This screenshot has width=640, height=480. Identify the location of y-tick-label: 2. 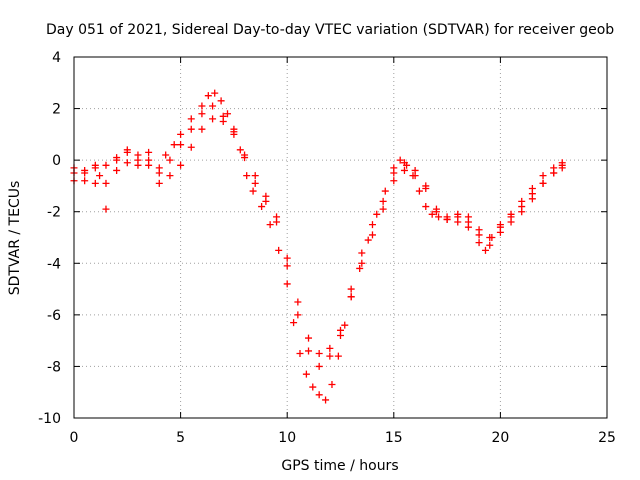
(56, 110).